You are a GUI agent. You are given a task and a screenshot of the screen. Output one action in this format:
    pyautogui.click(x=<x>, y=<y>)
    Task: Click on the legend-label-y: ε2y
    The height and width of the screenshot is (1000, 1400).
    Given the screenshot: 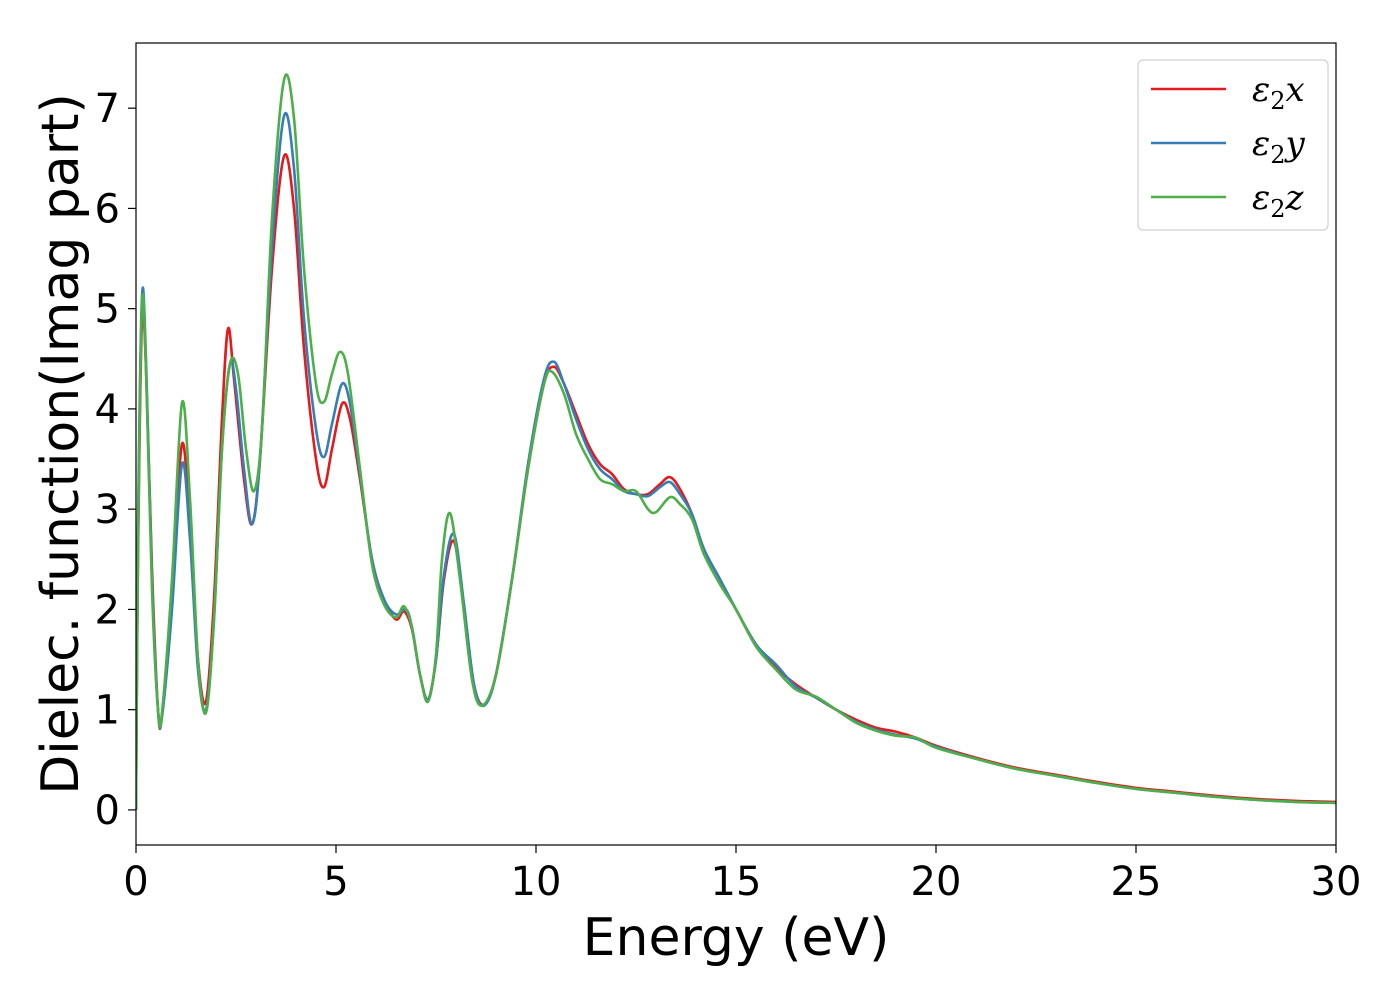 What is the action you would take?
    pyautogui.click(x=1279, y=146)
    